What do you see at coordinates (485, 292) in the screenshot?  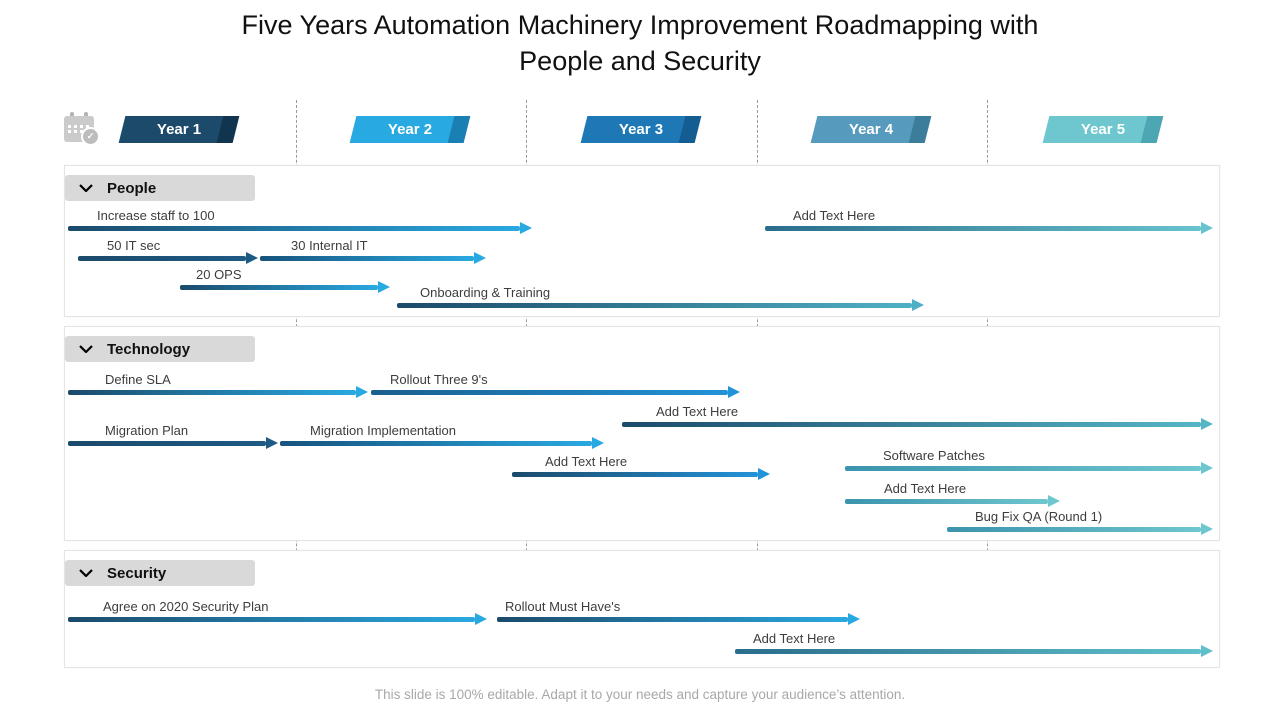 I see `task-label: Onboarding & Training` at bounding box center [485, 292].